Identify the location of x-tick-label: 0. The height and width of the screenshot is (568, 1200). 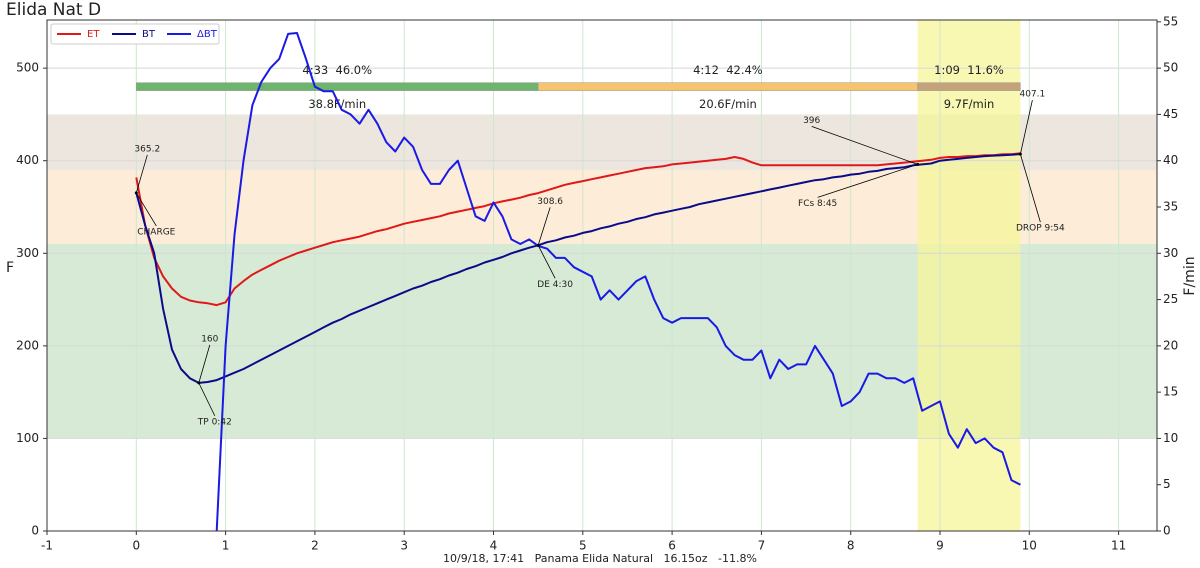
(136, 546).